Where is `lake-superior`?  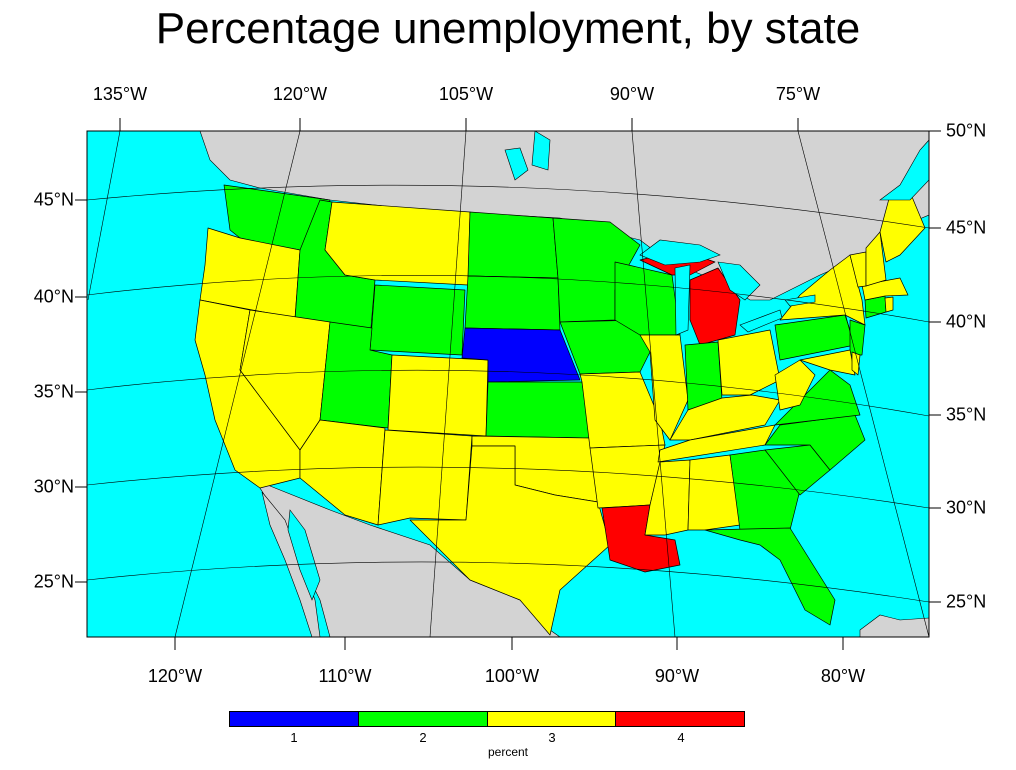 lake-superior is located at coordinates (680, 252).